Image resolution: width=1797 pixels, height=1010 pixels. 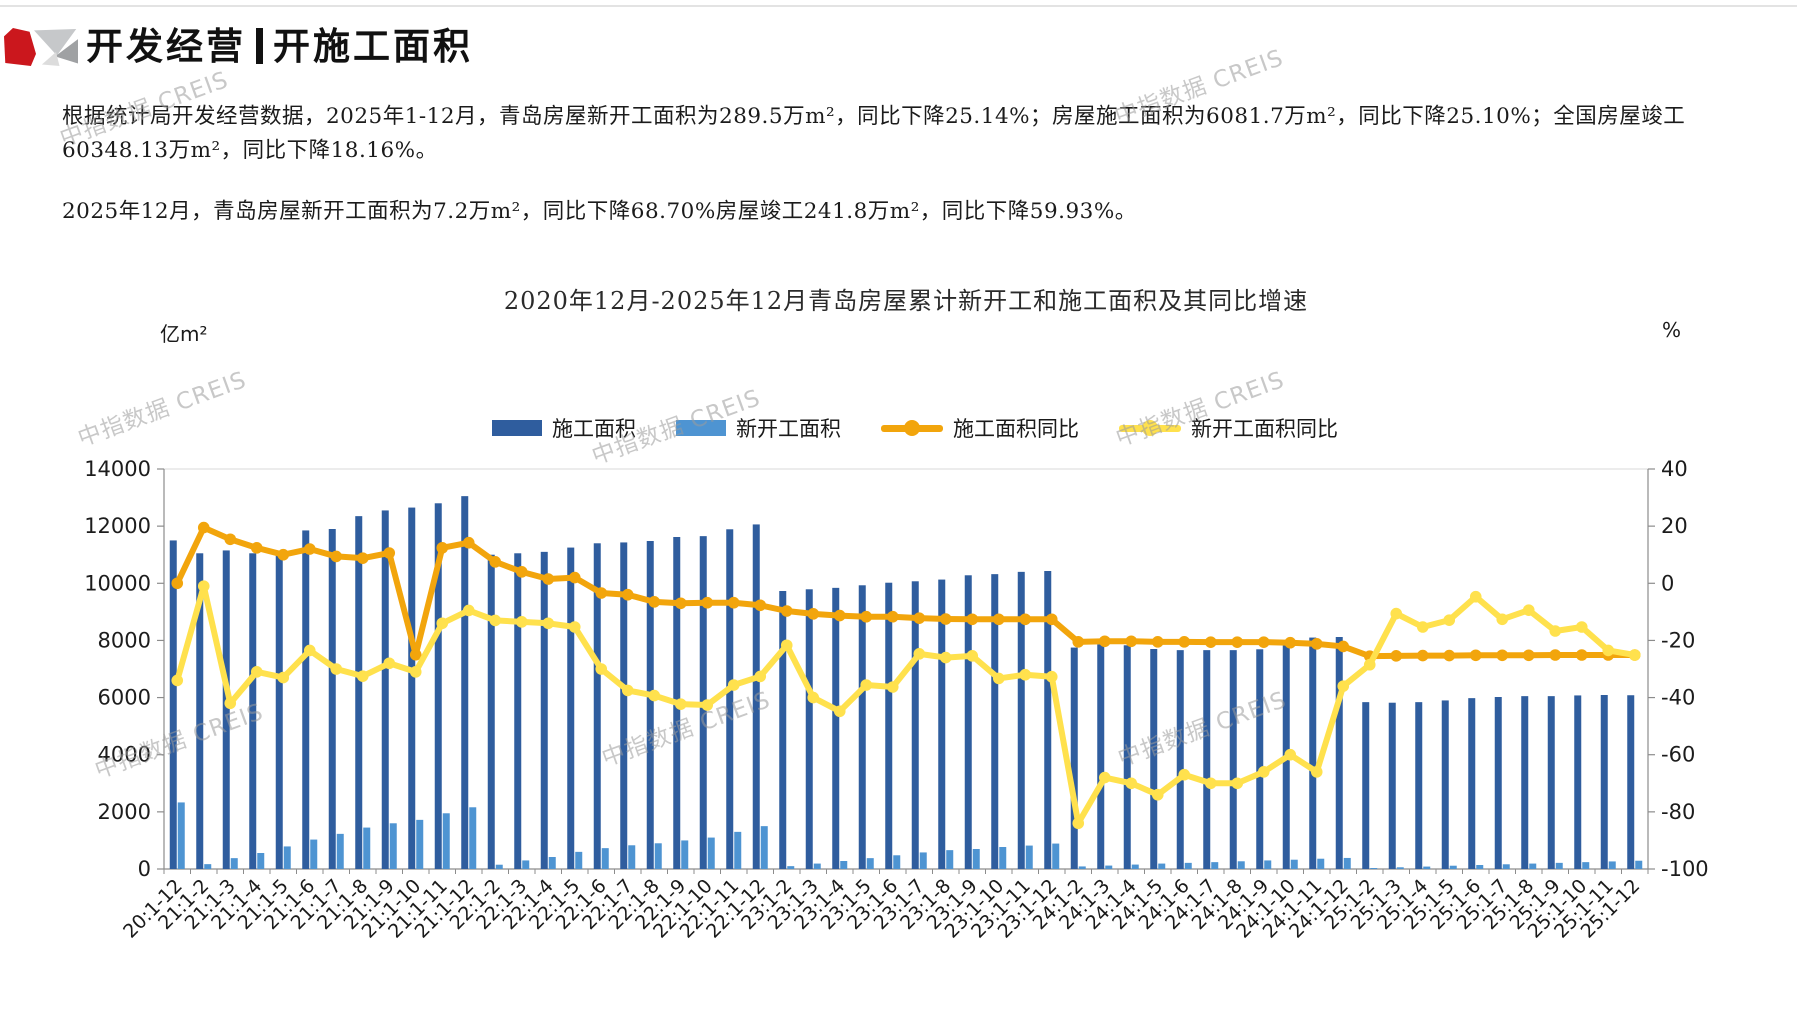 What do you see at coordinates (124, 698) in the screenshot?
I see `left-axis-tick-label: 6000` at bounding box center [124, 698].